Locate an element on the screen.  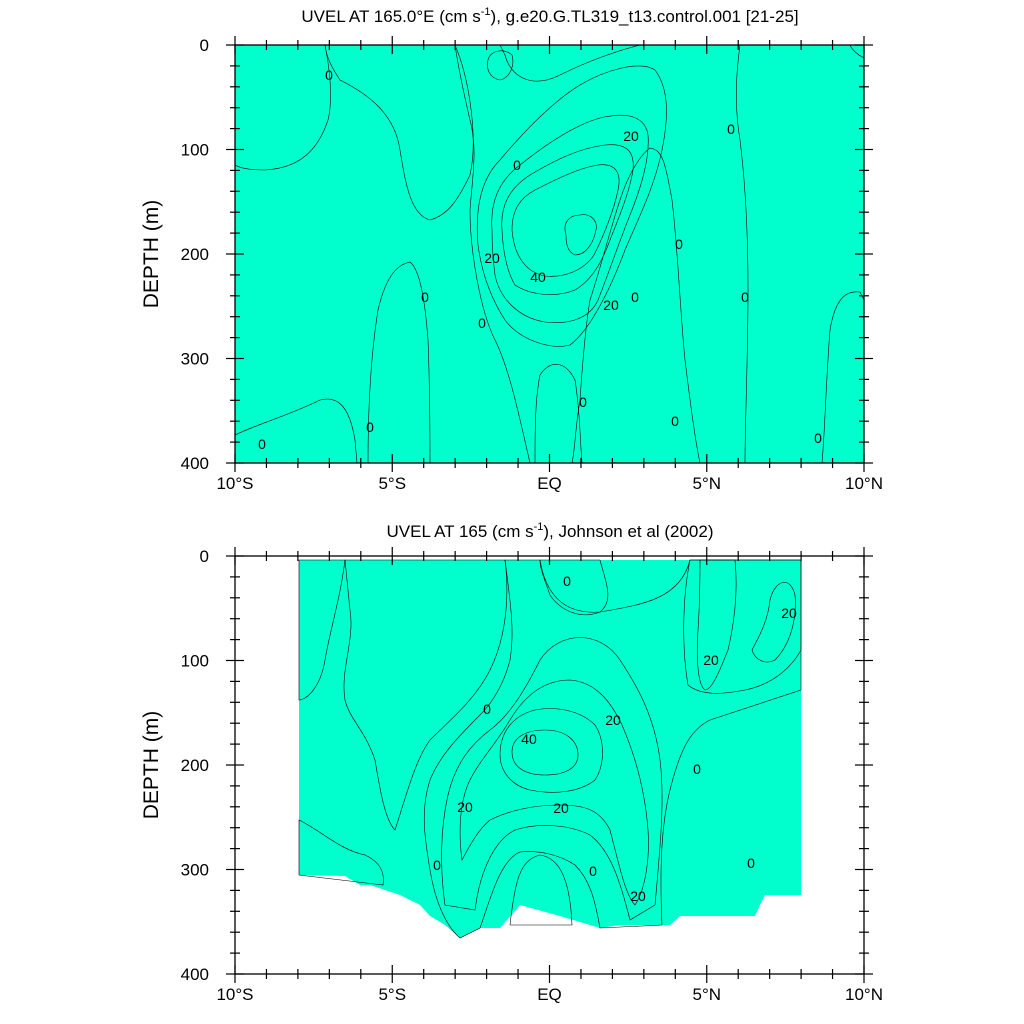
top-fill-green-lower-left is located at coordinates (296, 431).